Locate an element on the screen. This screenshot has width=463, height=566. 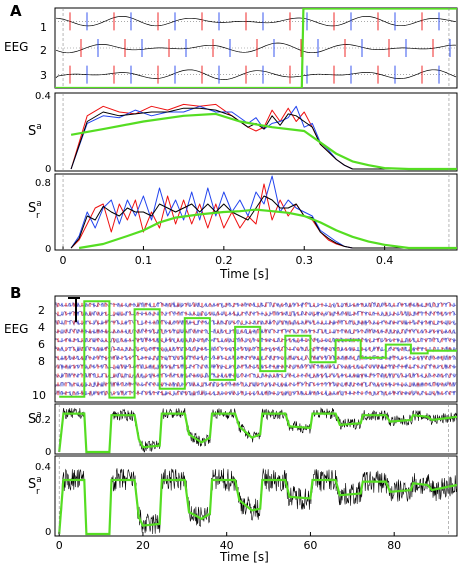
panel-a-sa-plot: Sa 0.4 0 is located at coordinates (243, 133).